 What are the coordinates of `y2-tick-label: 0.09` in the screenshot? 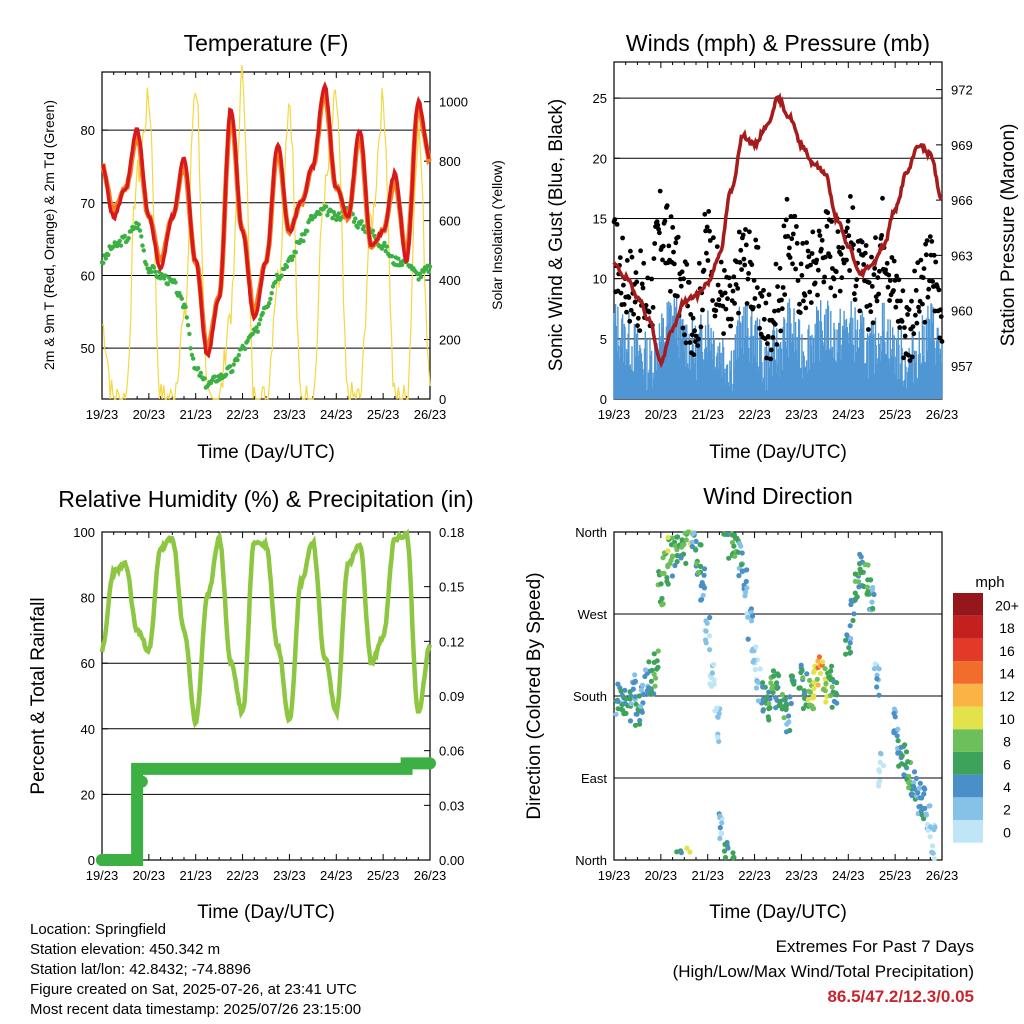 It's located at (451, 696).